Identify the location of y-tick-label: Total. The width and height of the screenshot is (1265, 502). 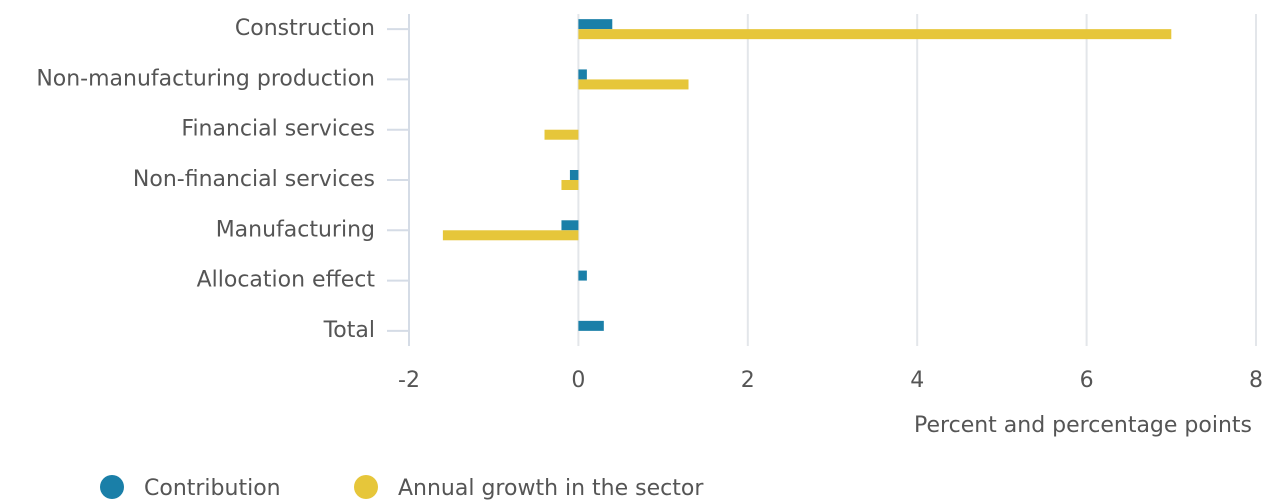
(349, 330).